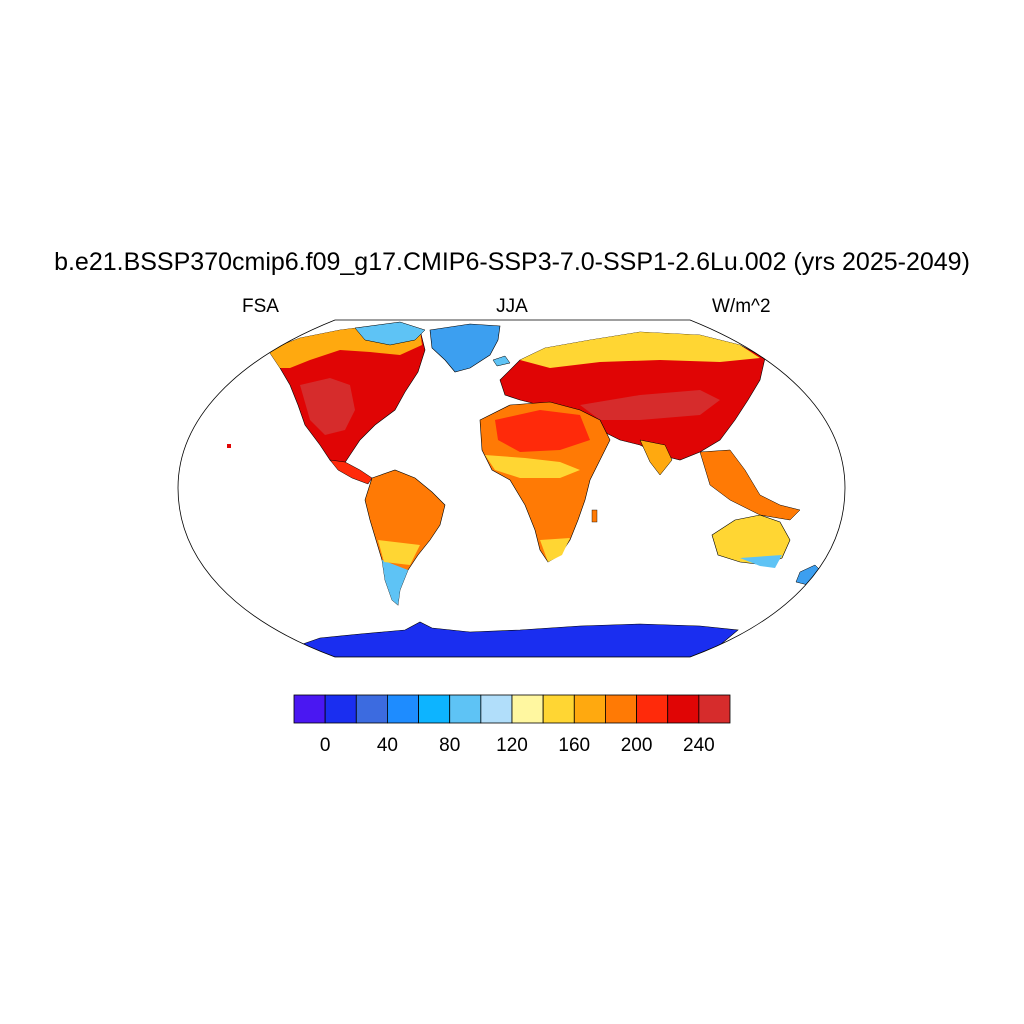 The height and width of the screenshot is (1024, 1024). I want to click on south-america-south, so click(395, 582).